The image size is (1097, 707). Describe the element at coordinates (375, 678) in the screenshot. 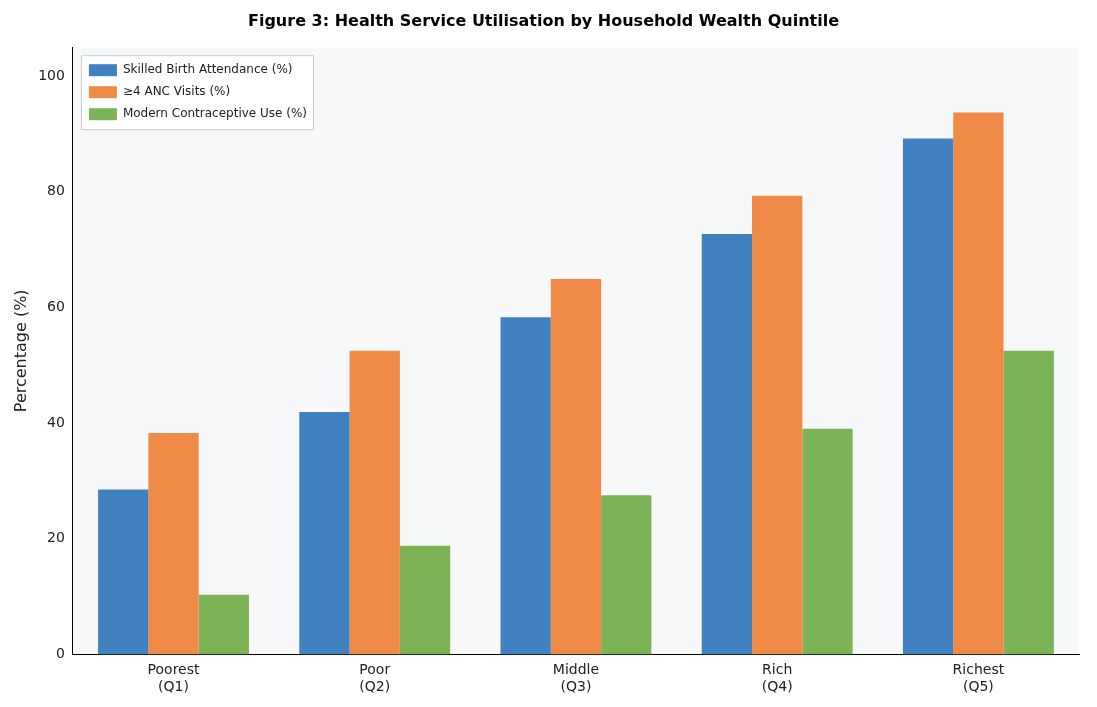

I see `x-tick-label: Poor (Q2)` at that location.